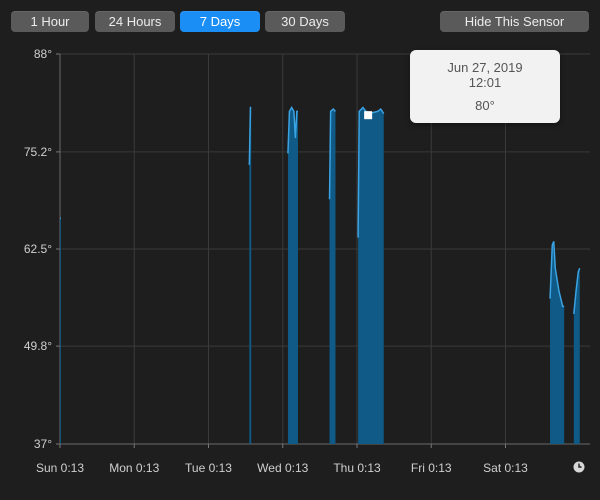 The height and width of the screenshot is (500, 600). I want to click on tooltip-date: Jun 27, 2019, so click(485, 67).